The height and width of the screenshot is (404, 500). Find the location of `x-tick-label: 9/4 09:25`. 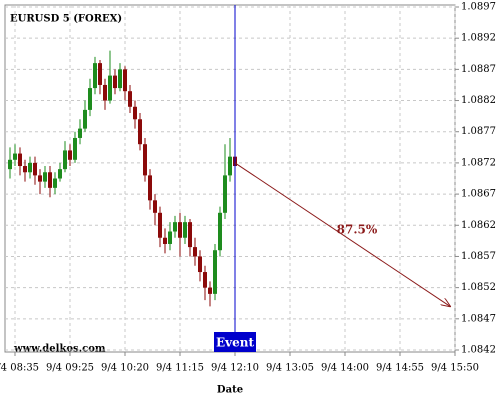

x-tick-label: 9/4 09:25 is located at coordinates (70, 368).